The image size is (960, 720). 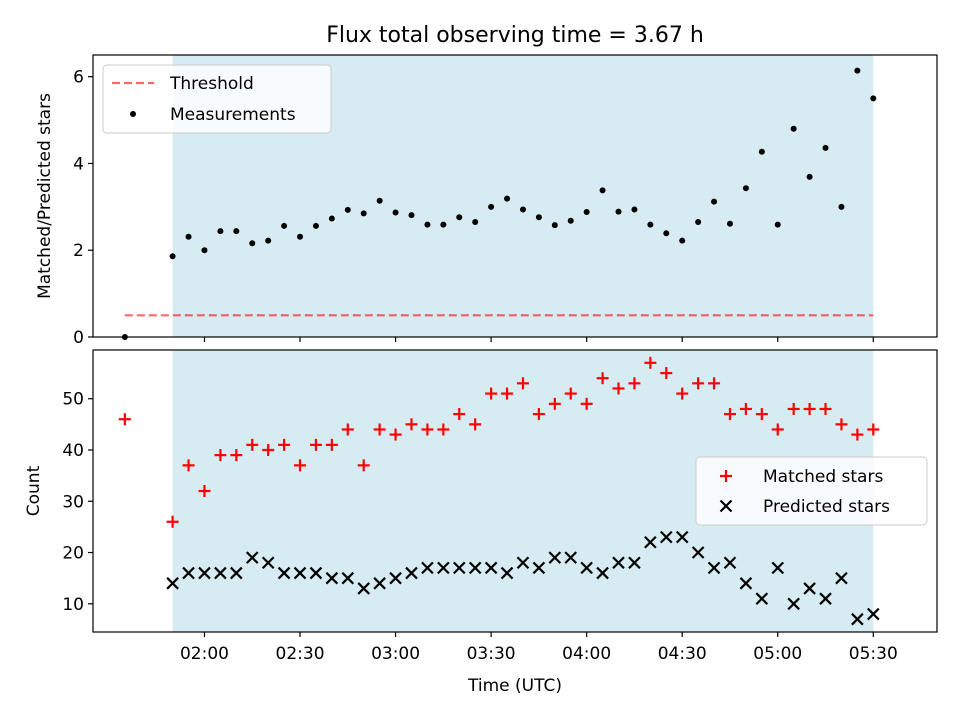 I want to click on legend-measurements-swatch, so click(x=133, y=114).